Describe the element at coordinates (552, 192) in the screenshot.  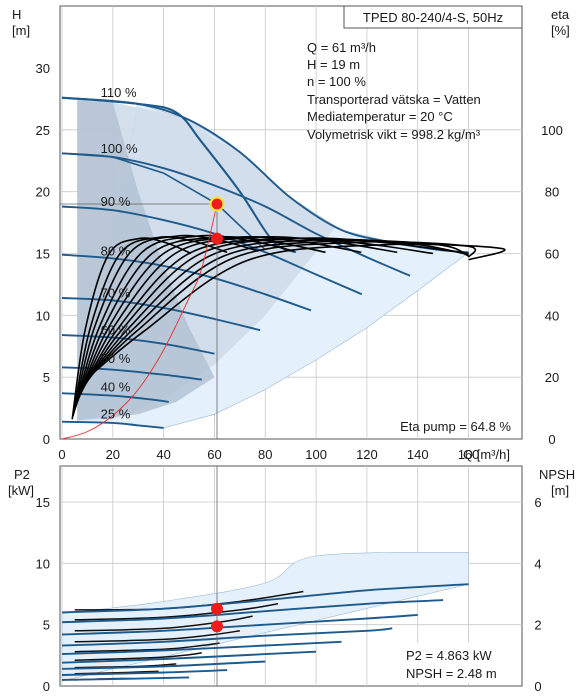
I see `eta-tick-label: 80` at that location.